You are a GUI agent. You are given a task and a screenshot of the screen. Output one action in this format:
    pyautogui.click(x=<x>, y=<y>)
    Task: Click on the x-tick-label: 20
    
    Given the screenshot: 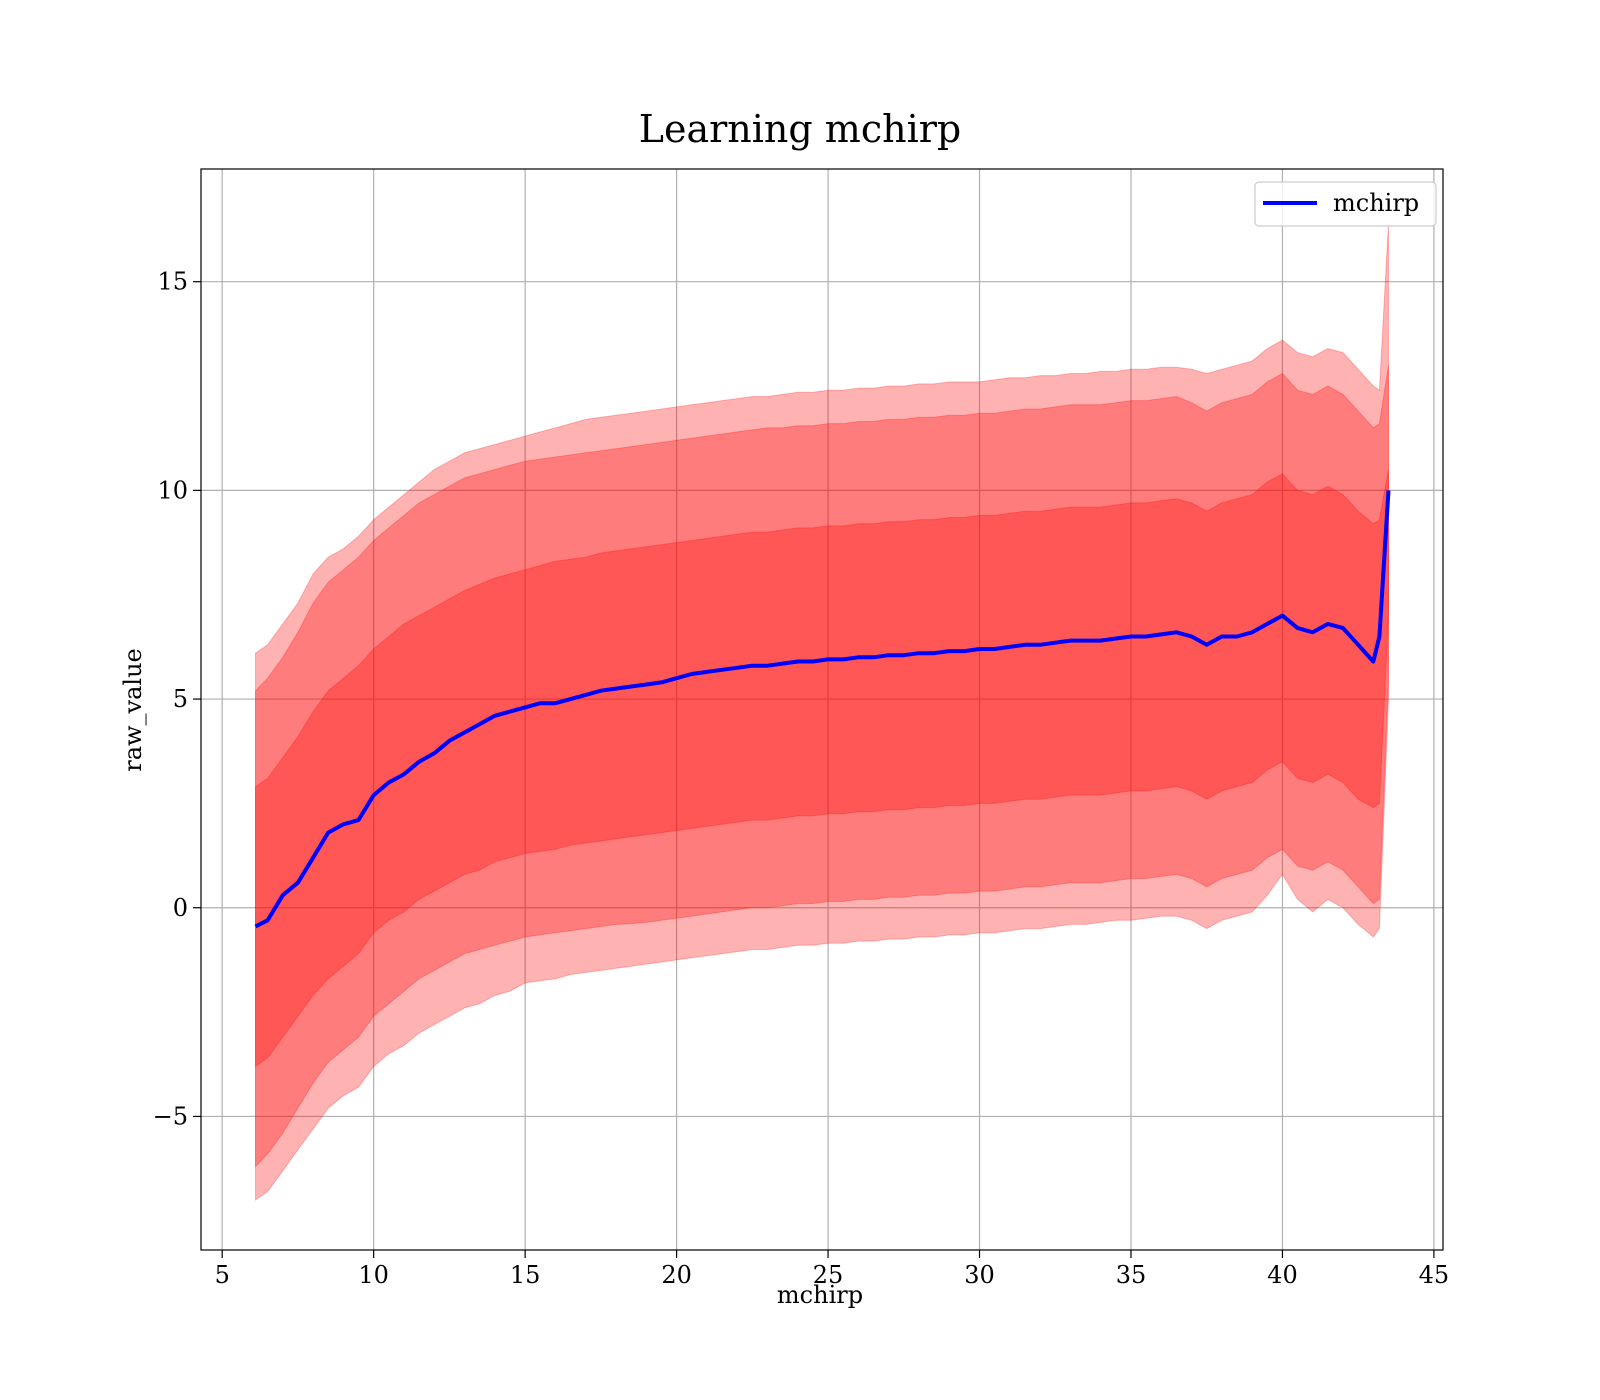 What is the action you would take?
    pyautogui.click(x=676, y=1275)
    